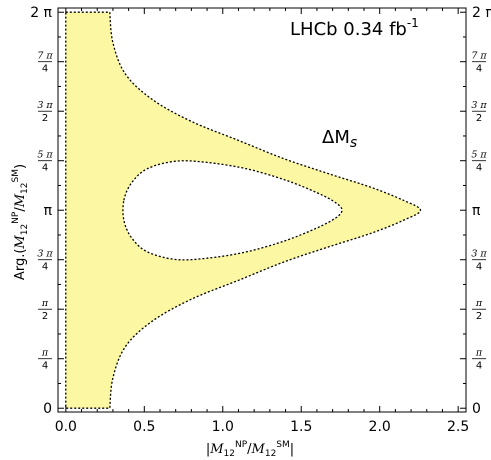 The height and width of the screenshot is (460, 491). What do you see at coordinates (20, 222) in the screenshot?
I see `y-axis-label: Arg.(M12NP/M12SM)` at bounding box center [20, 222].